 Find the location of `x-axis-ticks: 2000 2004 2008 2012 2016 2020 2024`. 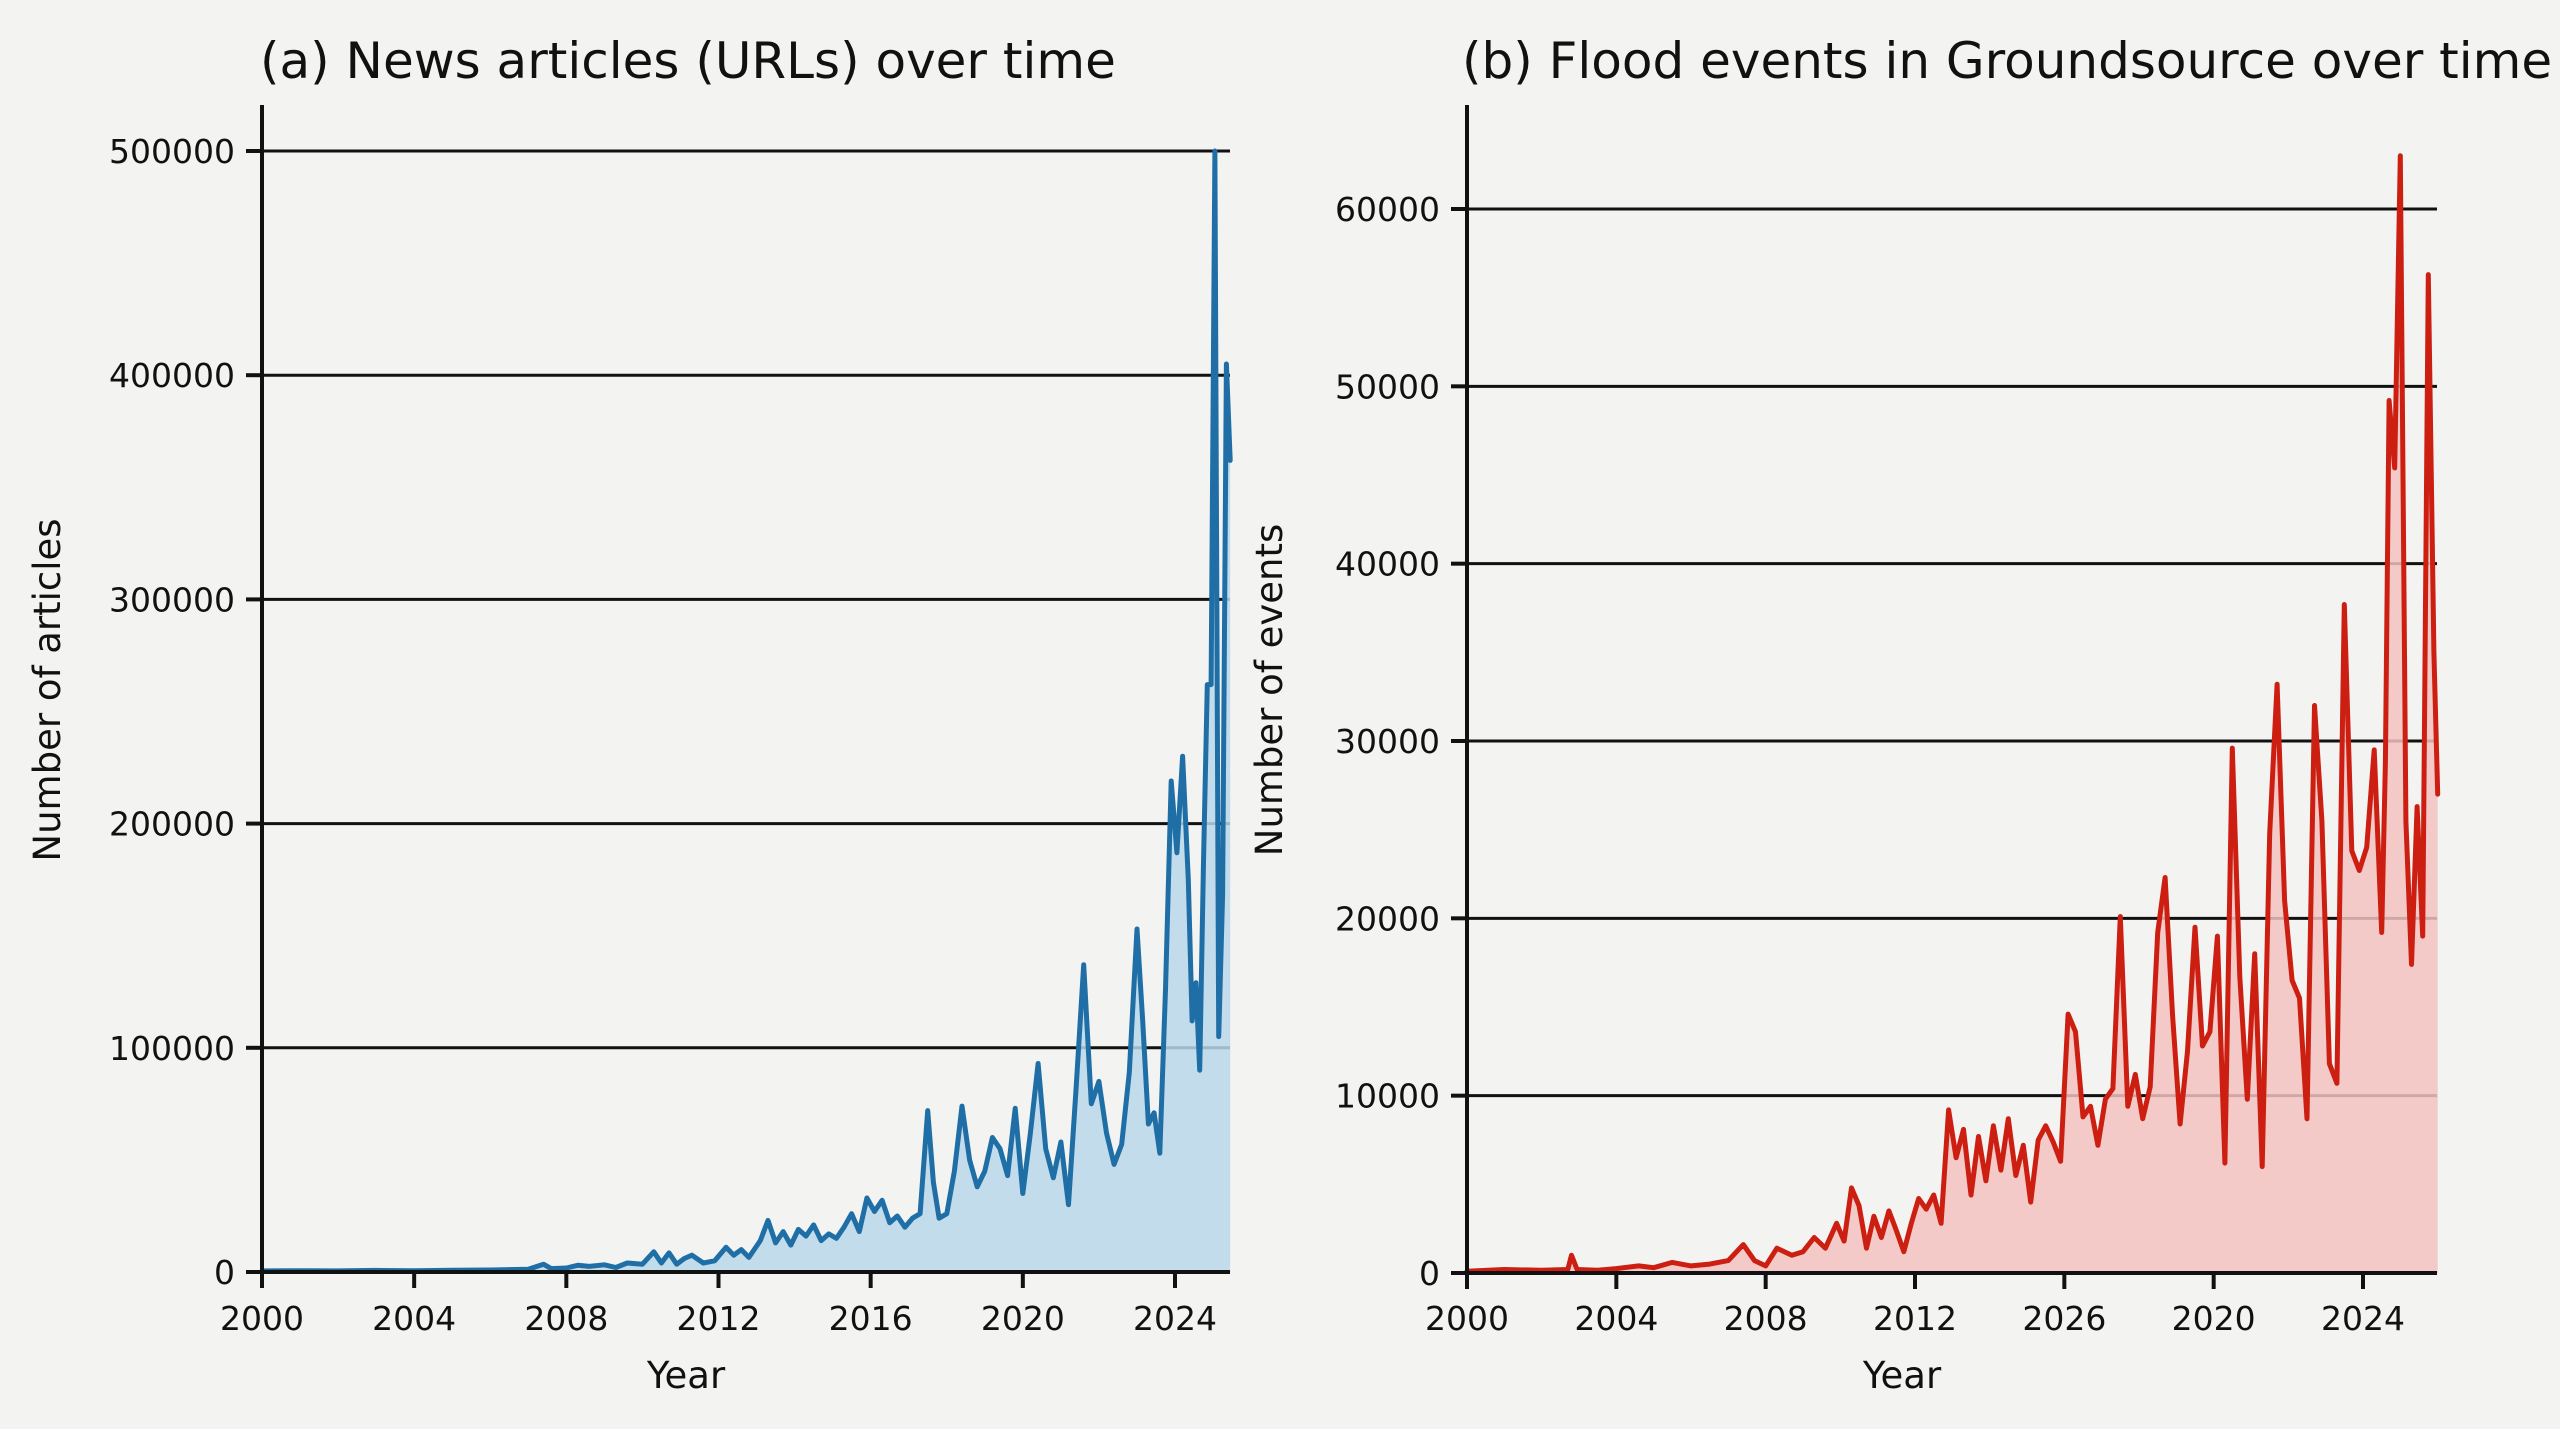

x-axis-ticks: 2000 2004 2008 2012 2016 2020 2024 is located at coordinates (718, 1305).